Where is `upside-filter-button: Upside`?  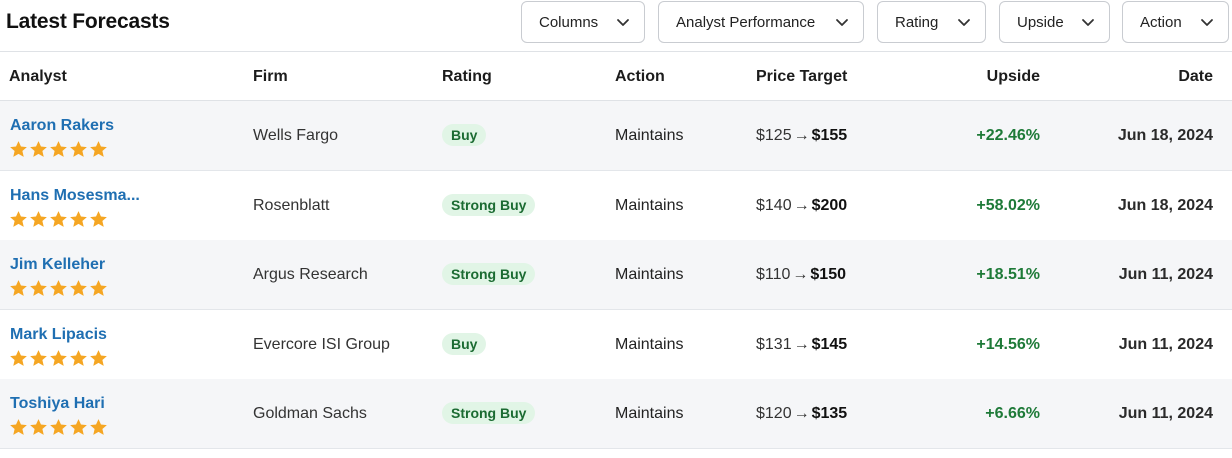 upside-filter-button: Upside is located at coordinates (1054, 22).